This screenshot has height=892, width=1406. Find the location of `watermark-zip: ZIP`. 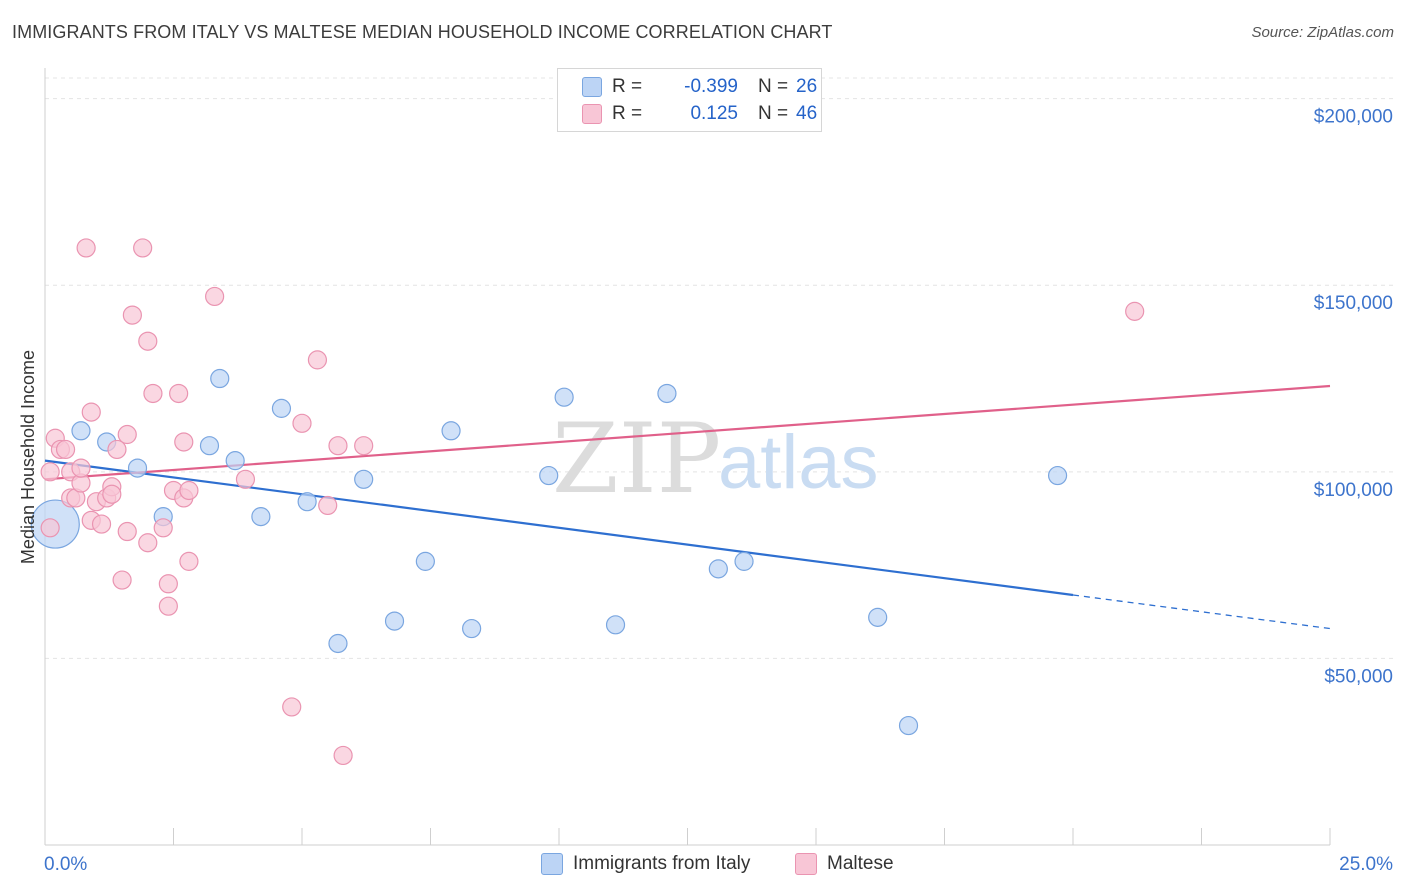

watermark-zip: ZIP is located at coordinates (636, 459).